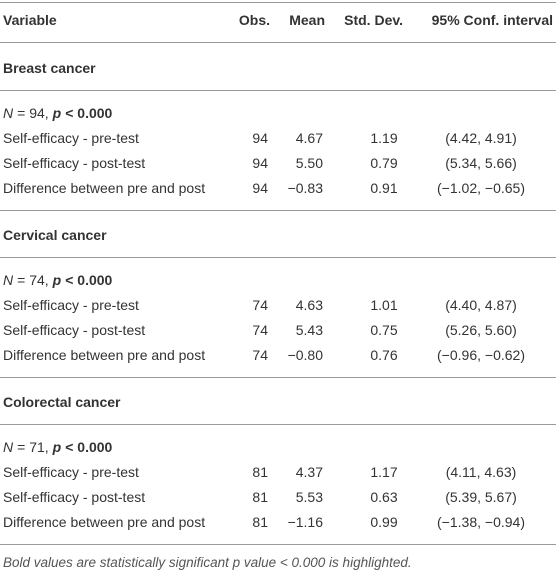 The image size is (556, 574). I want to click on table-cell: 4.63, so click(309, 305).